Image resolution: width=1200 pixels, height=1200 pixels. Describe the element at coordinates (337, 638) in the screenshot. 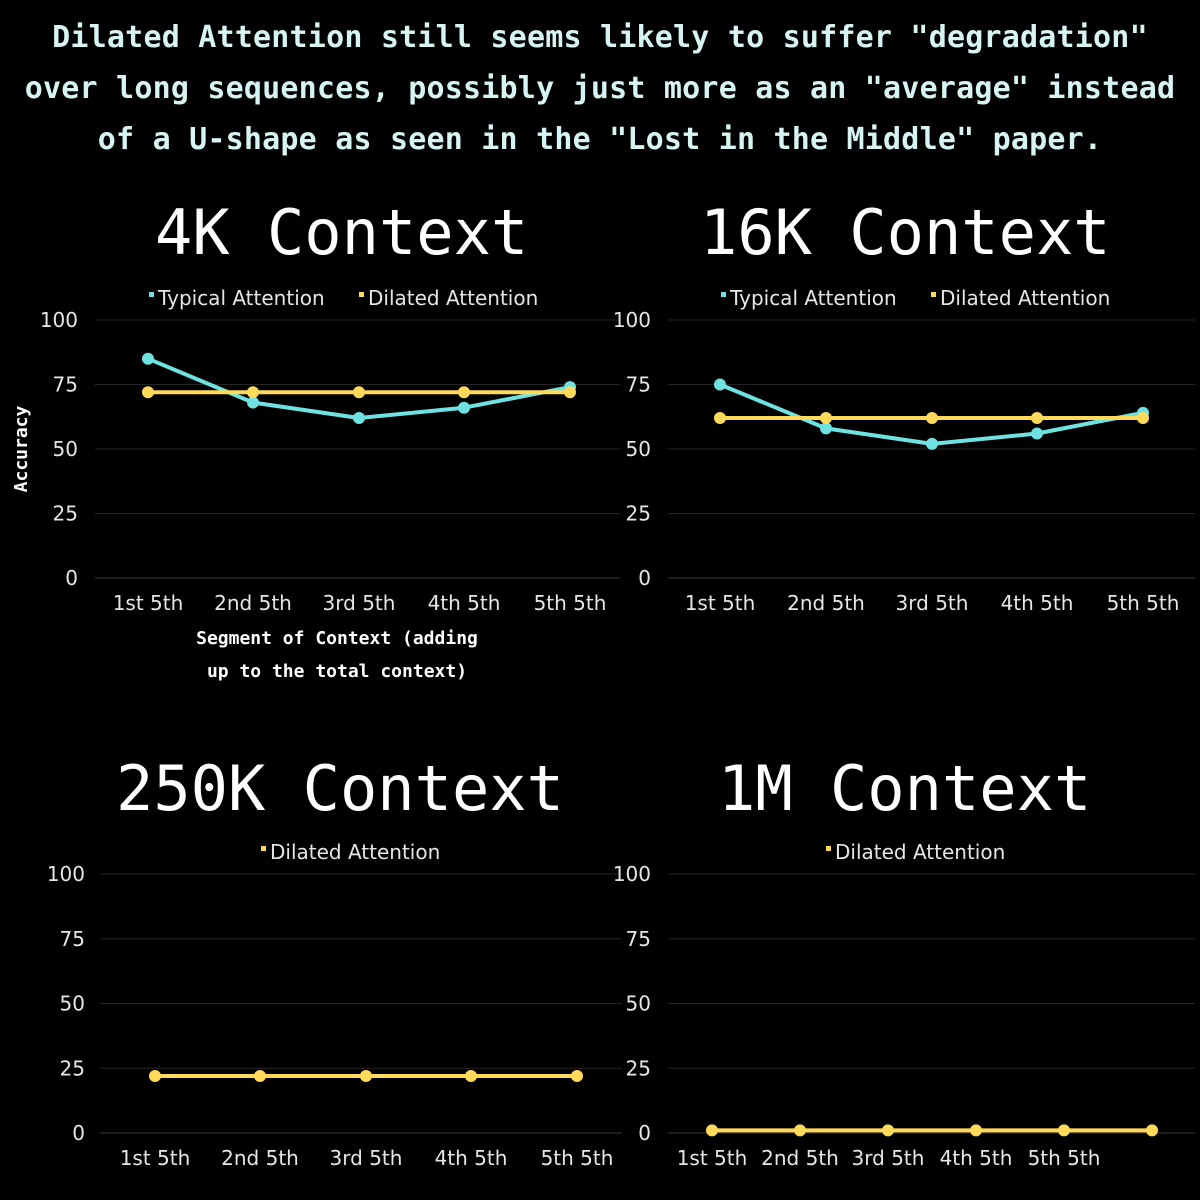

I see `x-axis-title: Segment of Context (adding` at that location.